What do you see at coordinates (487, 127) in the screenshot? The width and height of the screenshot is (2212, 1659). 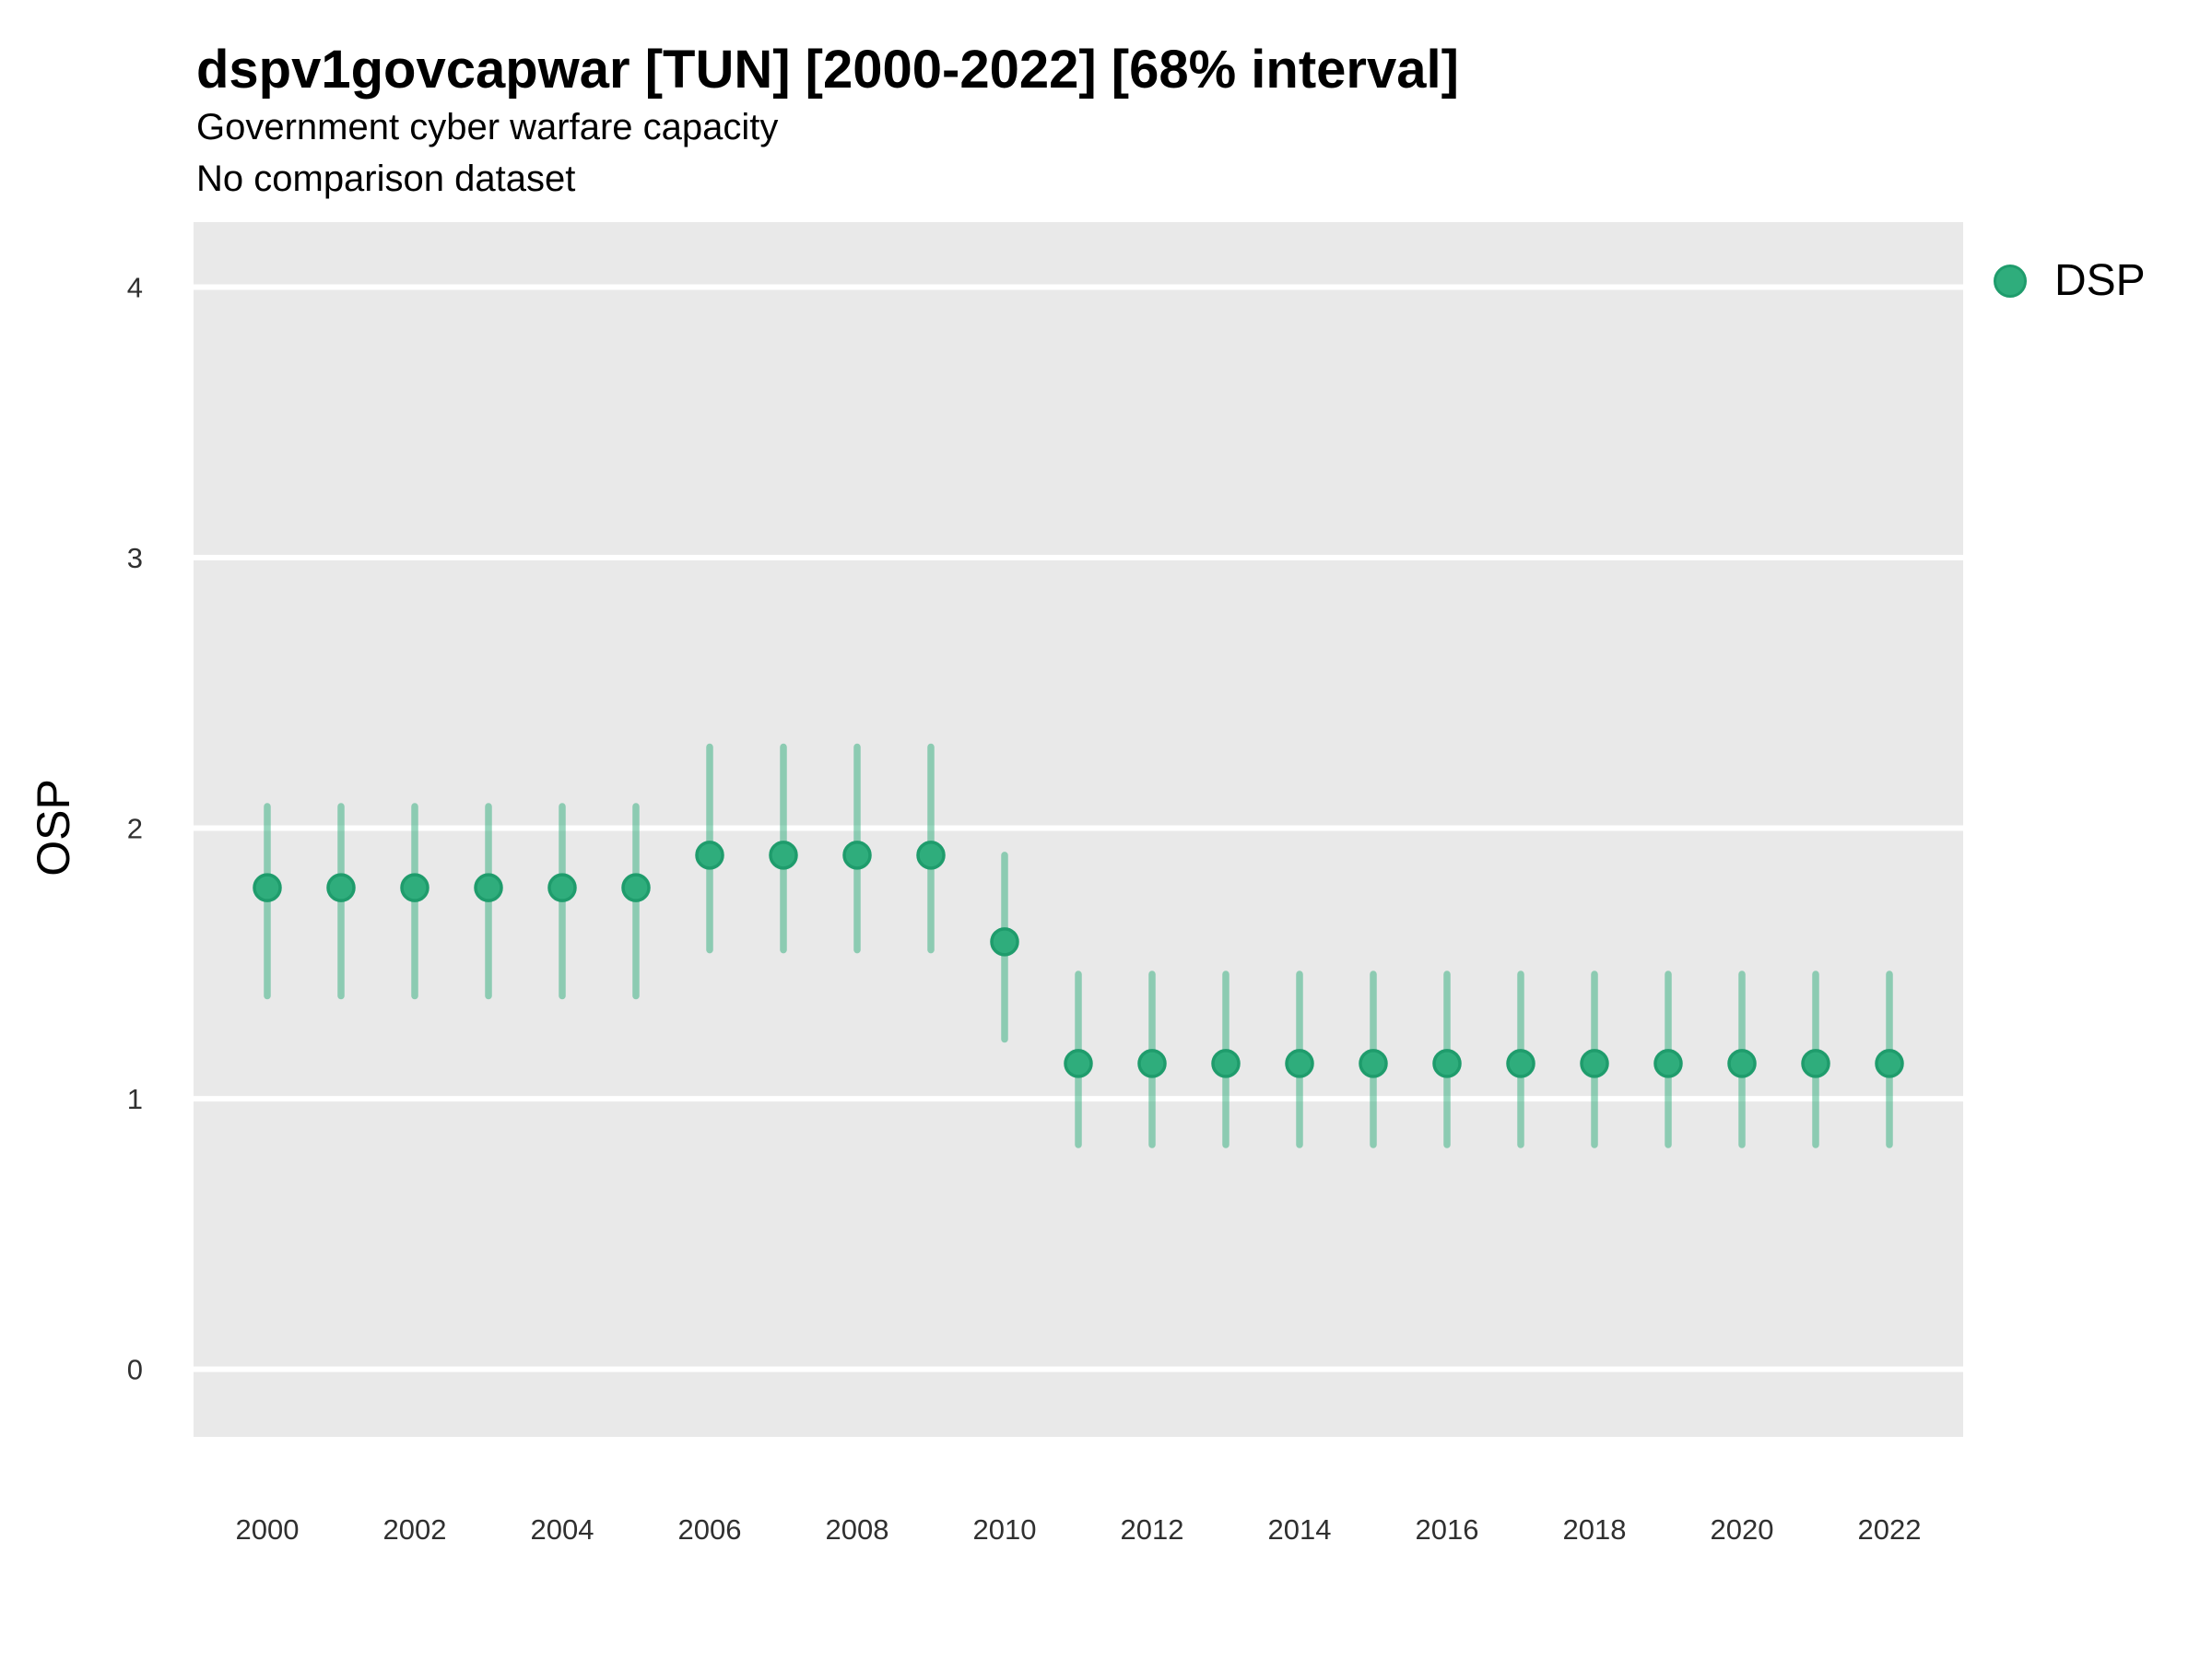 I see `chart-subtitle: Government cyber warfare capacity` at bounding box center [487, 127].